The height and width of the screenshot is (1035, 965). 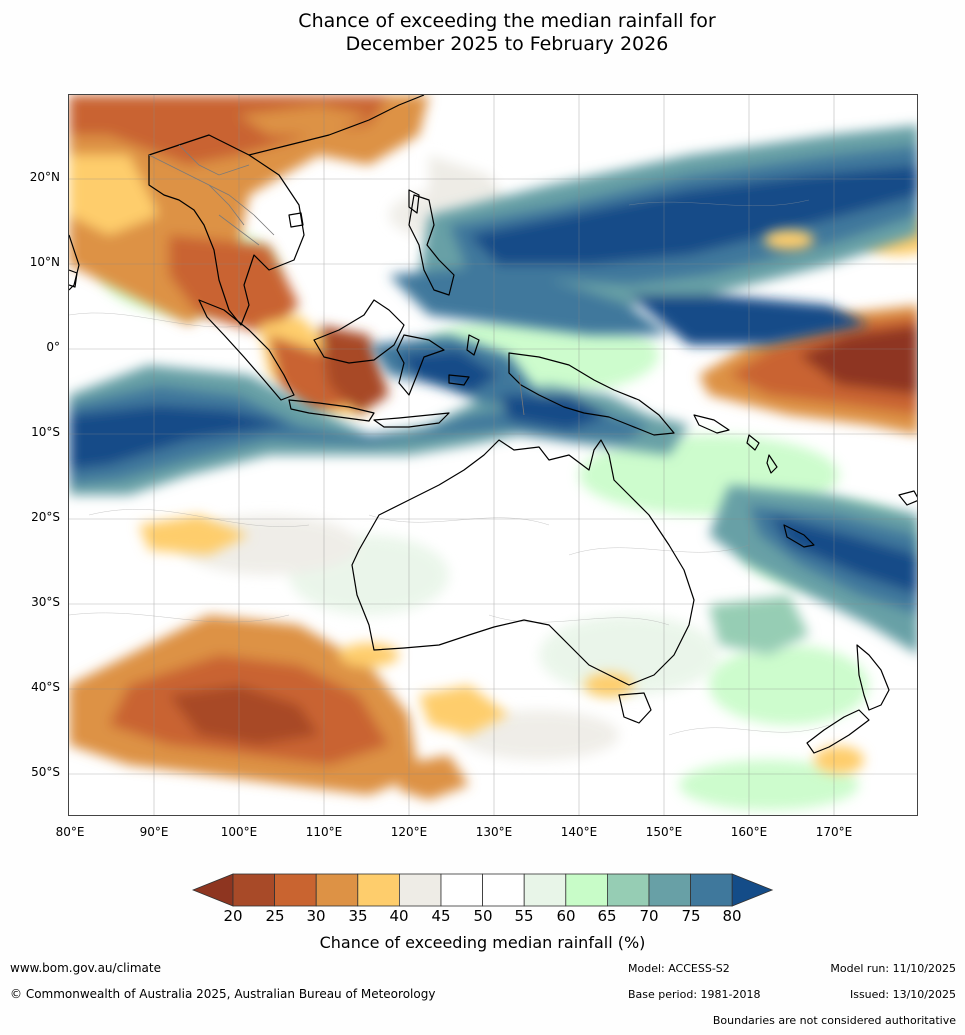 What do you see at coordinates (579, 832) in the screenshot?
I see `lon-label-140e: 140°E` at bounding box center [579, 832].